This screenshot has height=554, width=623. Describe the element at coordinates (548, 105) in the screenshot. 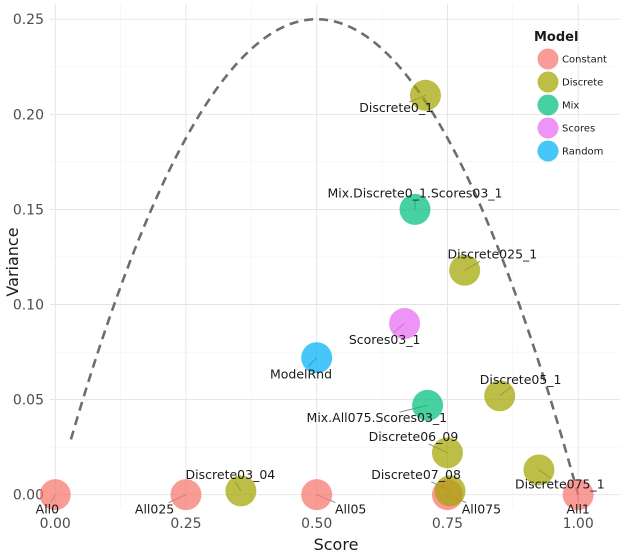

I see `legend-swatch-mix` at that location.